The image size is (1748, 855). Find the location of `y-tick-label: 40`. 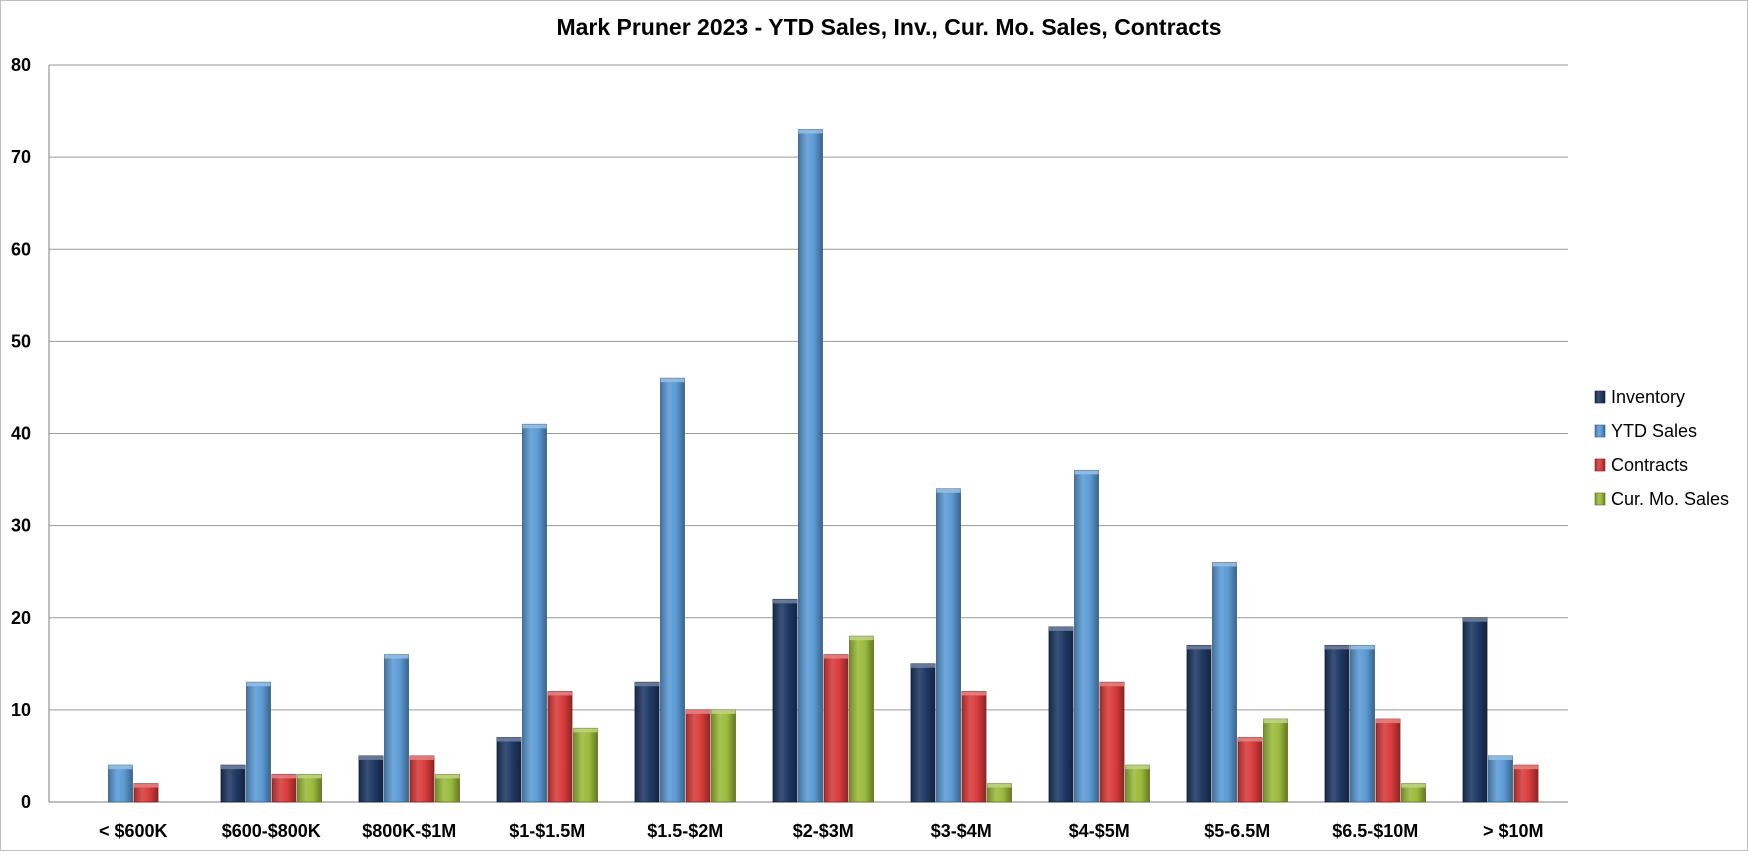

y-tick-label: 40 is located at coordinates (21, 434).